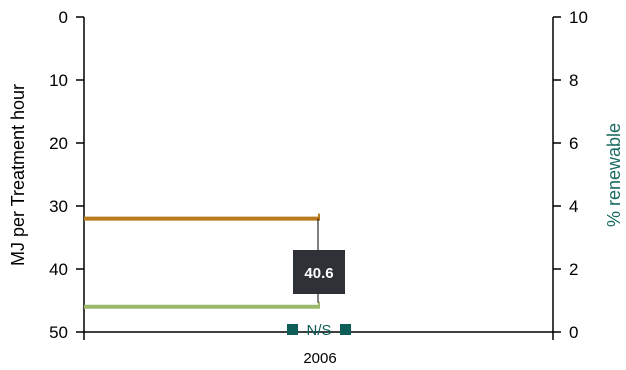 The height and width of the screenshot is (370, 626). Describe the element at coordinates (578, 17) in the screenshot. I see `right-tick-label: 10` at that location.